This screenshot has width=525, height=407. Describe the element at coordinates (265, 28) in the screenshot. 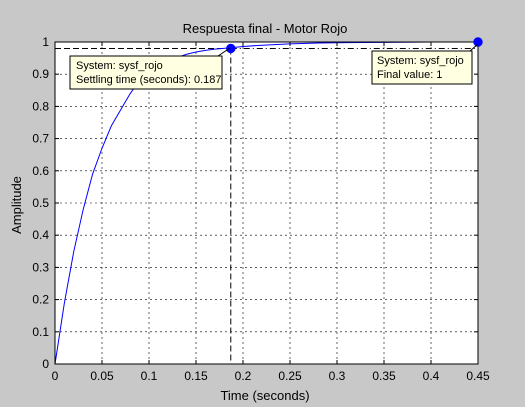

I see `chart-title: Respuesta final - Motor Rojo` at that location.